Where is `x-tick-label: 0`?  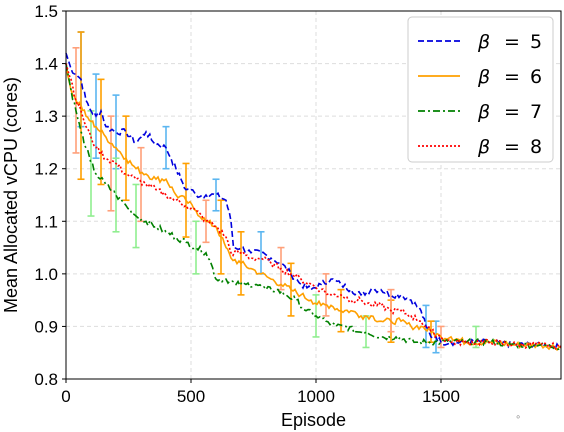 x-tick-label: 0 is located at coordinates (65, 396).